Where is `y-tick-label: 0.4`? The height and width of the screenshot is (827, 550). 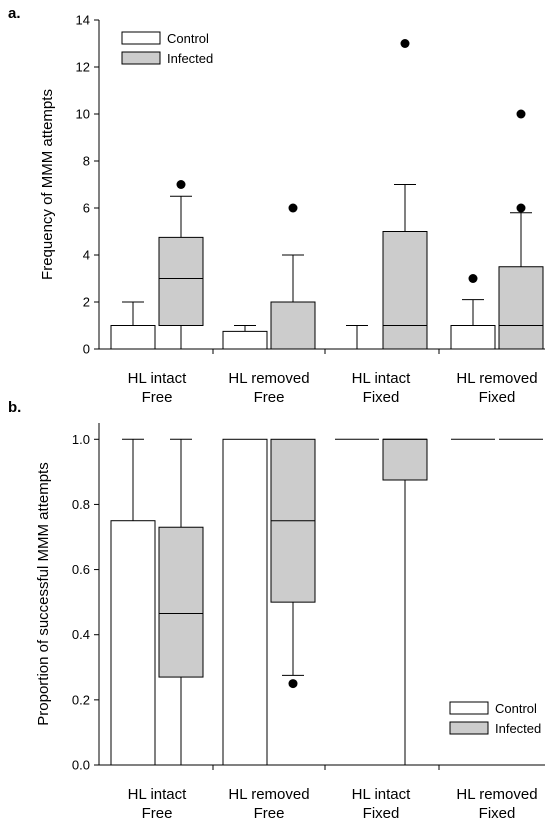 y-tick-label: 0.4 is located at coordinates (81, 634).